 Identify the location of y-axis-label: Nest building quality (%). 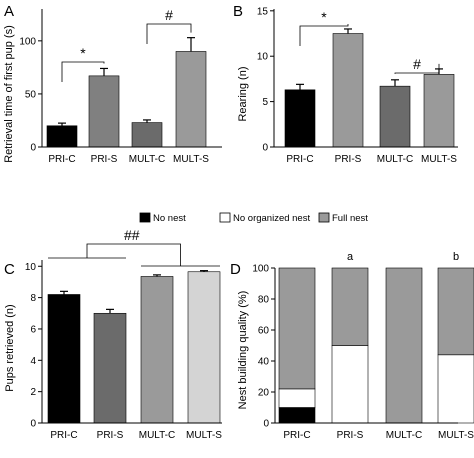
(243, 350).